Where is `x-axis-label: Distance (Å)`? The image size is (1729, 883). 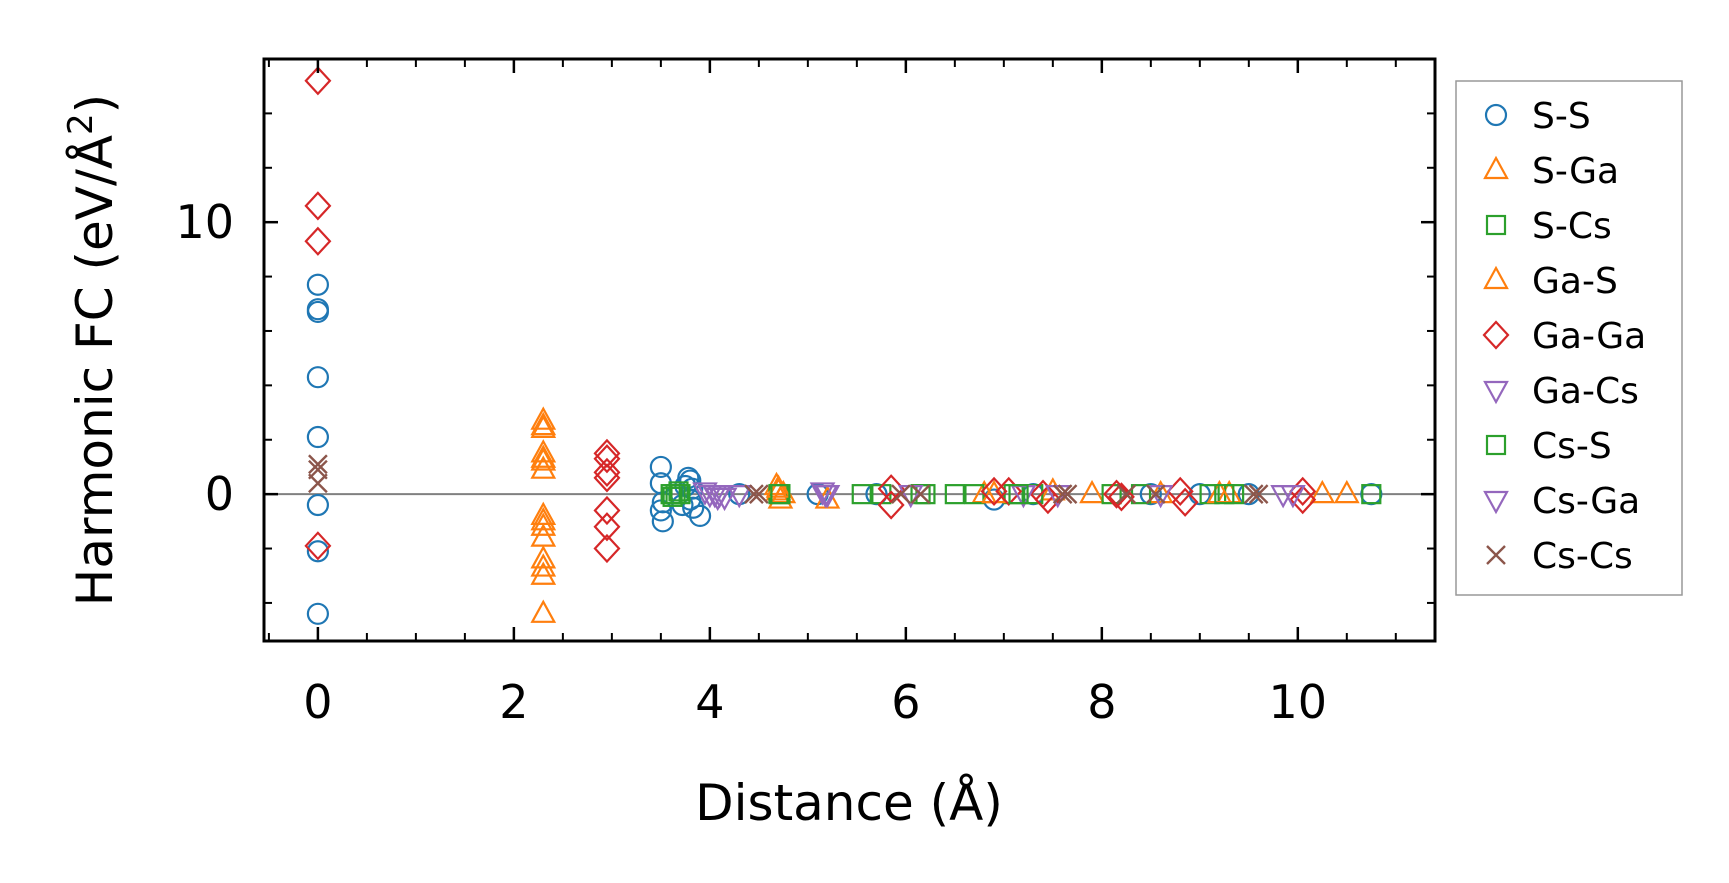 x-axis-label: Distance (Å) is located at coordinates (849, 803).